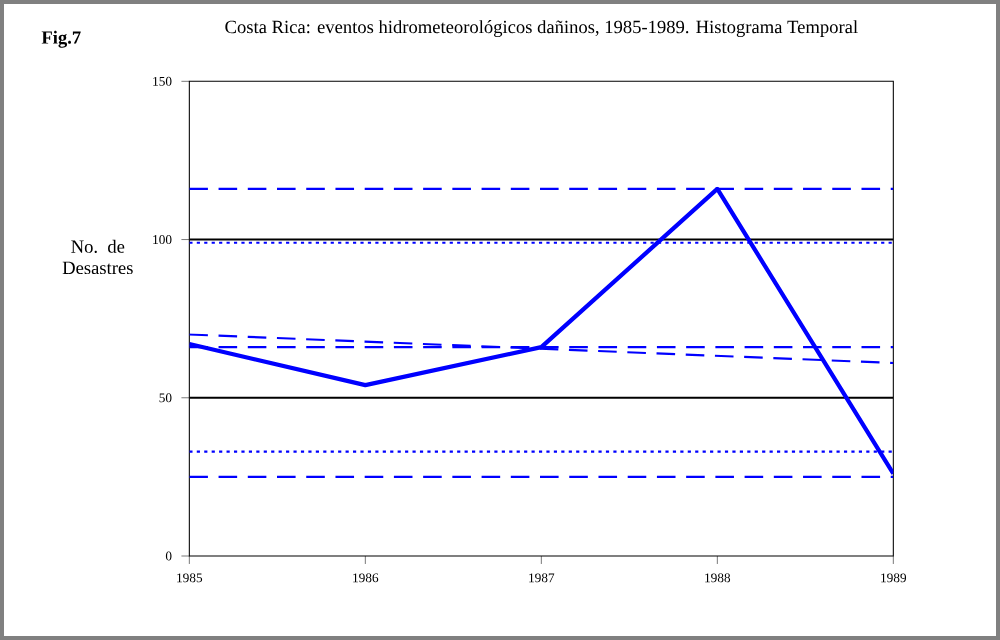 The height and width of the screenshot is (640, 1000). I want to click on caption: Fig.7, so click(61, 39).